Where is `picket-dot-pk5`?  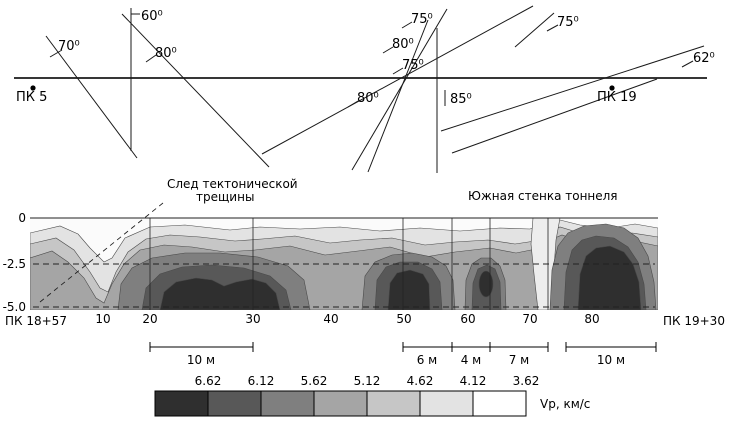 picket-dot-pk5 is located at coordinates (33, 88).